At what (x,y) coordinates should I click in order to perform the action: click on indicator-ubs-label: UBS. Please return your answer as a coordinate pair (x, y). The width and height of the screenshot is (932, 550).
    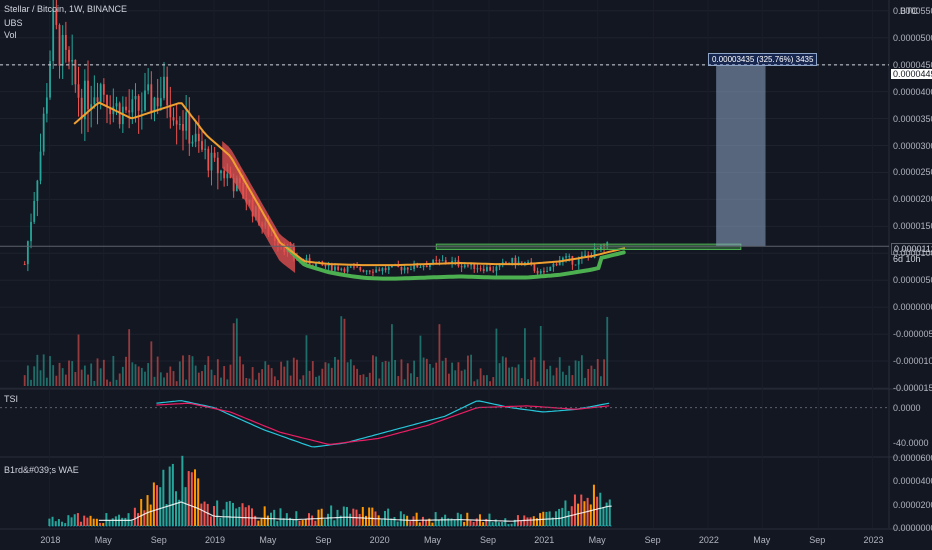
    Looking at the image, I should click on (13, 23).